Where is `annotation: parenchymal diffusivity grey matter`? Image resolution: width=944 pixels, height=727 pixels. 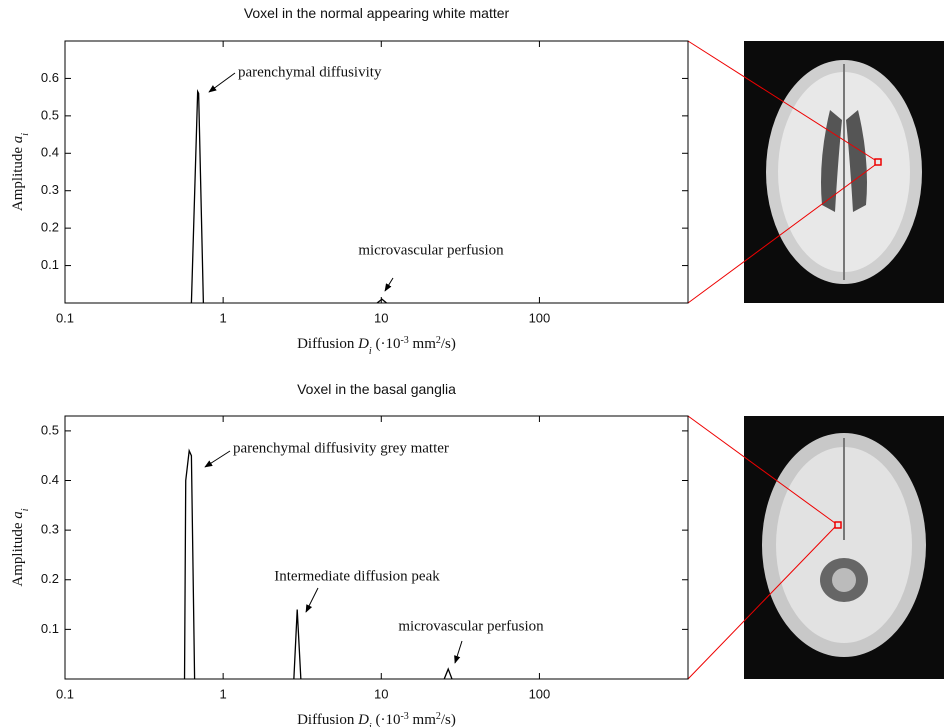
annotation: parenchymal diffusivity grey matter is located at coordinates (341, 448).